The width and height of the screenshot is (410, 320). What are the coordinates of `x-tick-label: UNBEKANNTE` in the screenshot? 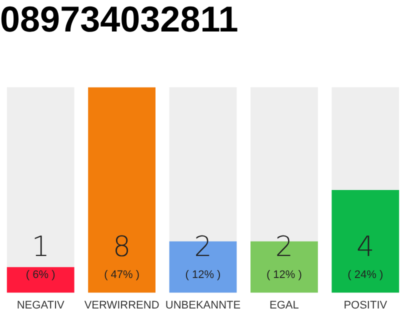 It's located at (203, 305).